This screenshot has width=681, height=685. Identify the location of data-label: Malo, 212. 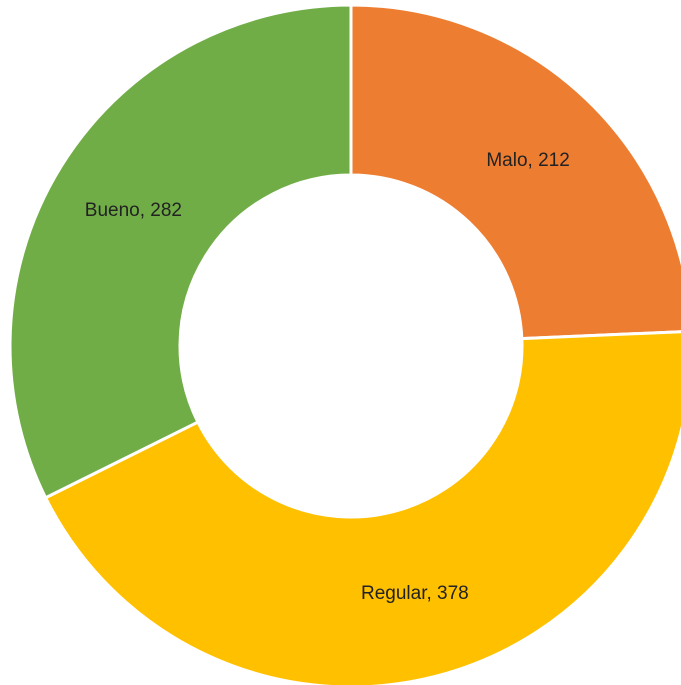
(527, 160).